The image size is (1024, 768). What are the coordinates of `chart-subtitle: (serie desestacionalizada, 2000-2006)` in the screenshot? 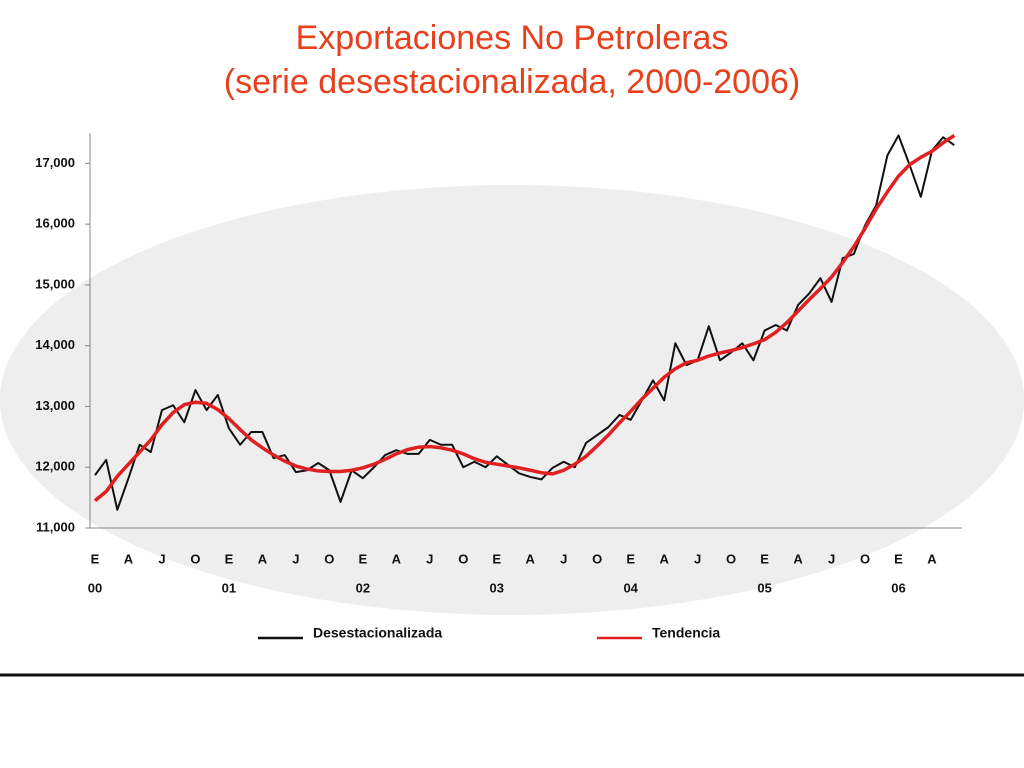 It's located at (512, 82).